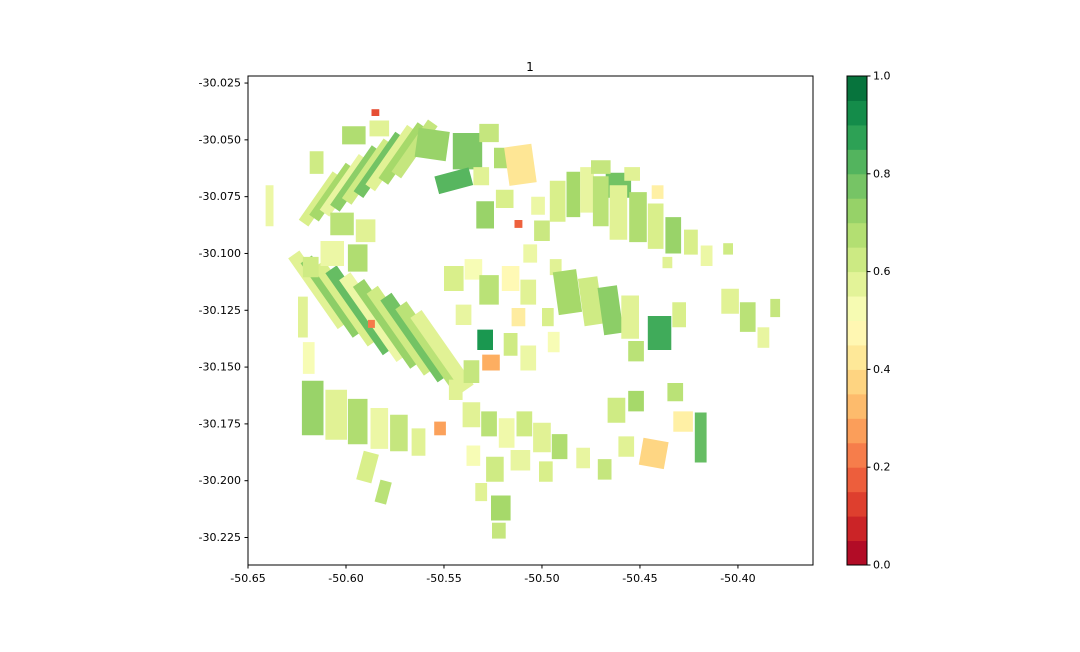 Image resolution: width=1080 pixels, height=652 pixels. I want to click on colorbar, so click(857, 320).